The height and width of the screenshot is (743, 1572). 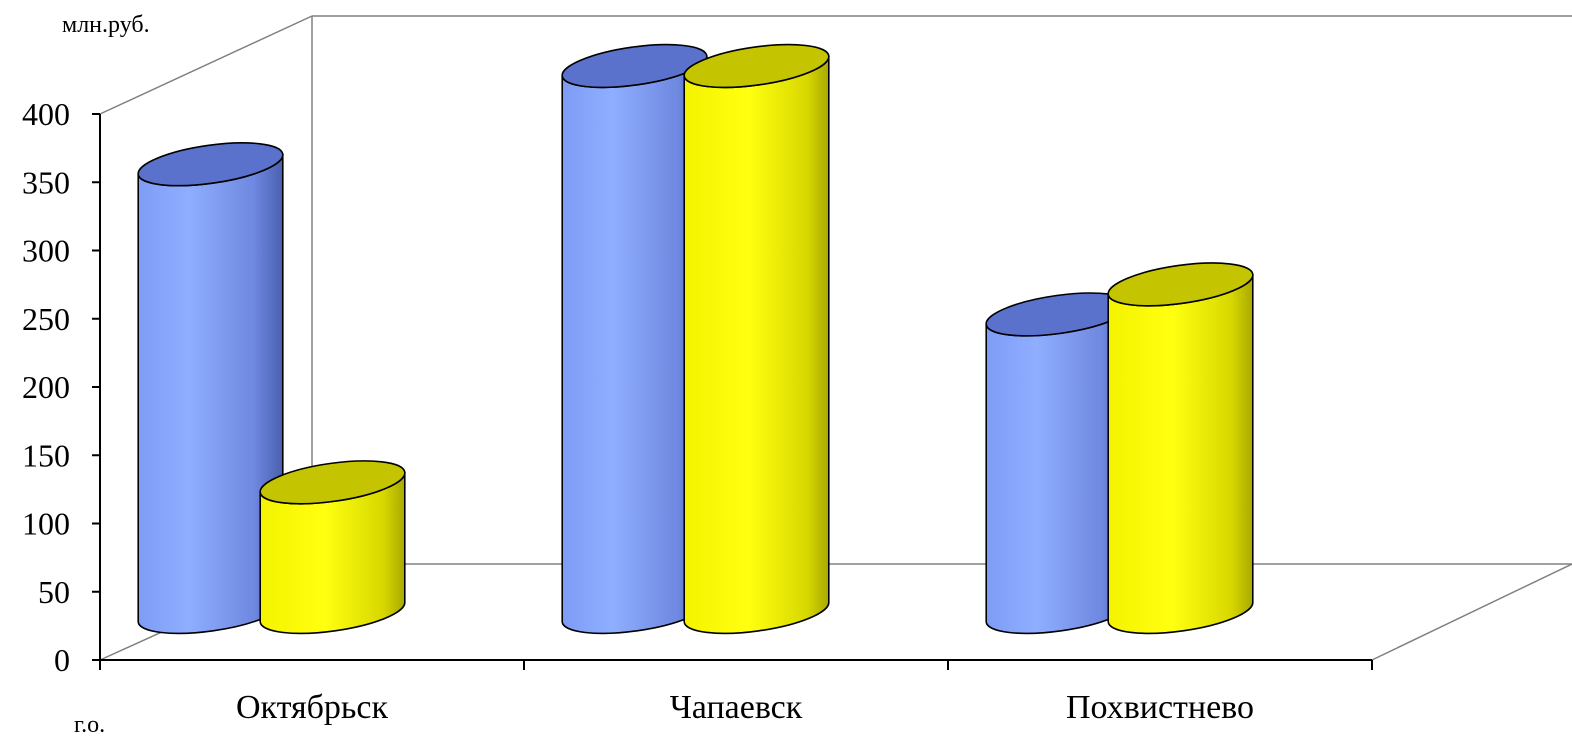 What do you see at coordinates (46, 251) in the screenshot?
I see `y-tick-label: 300` at bounding box center [46, 251].